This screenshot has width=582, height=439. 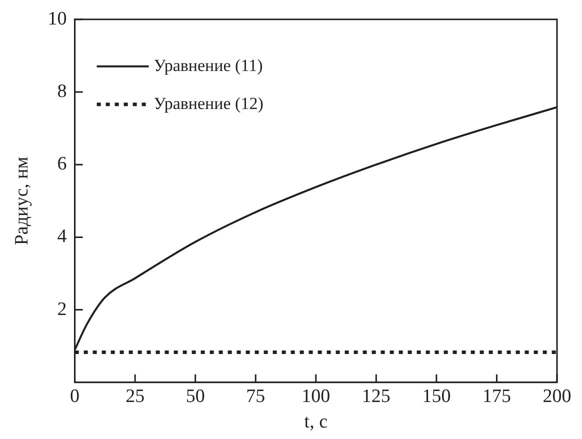 I want to click on x-tick-label: 125, so click(x=376, y=396).